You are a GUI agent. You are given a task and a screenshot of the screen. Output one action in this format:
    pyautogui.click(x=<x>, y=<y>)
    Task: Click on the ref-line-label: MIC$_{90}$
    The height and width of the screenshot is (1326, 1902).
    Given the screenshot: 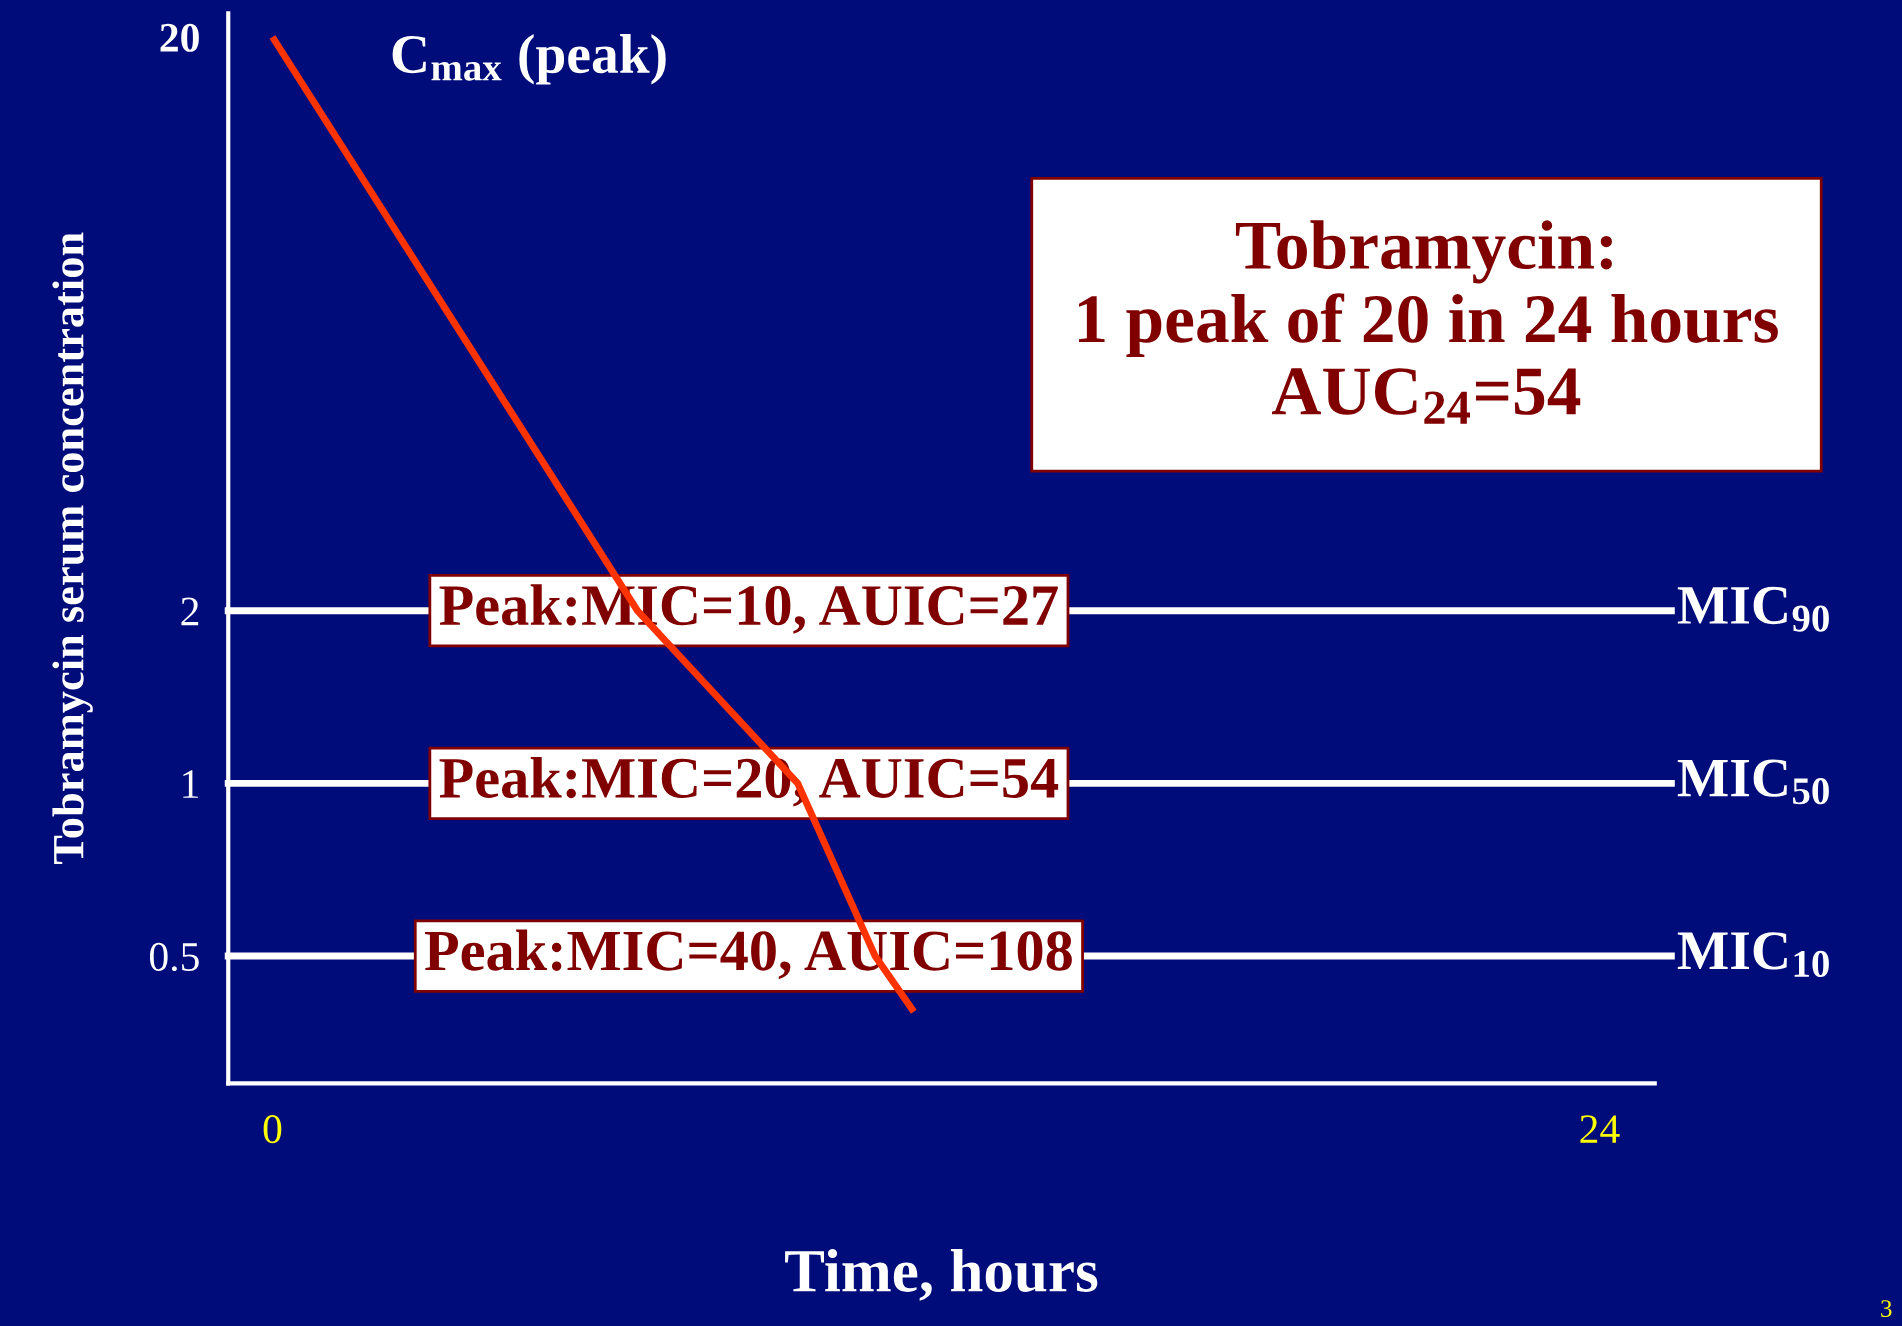 What is the action you would take?
    pyautogui.click(x=1753, y=609)
    